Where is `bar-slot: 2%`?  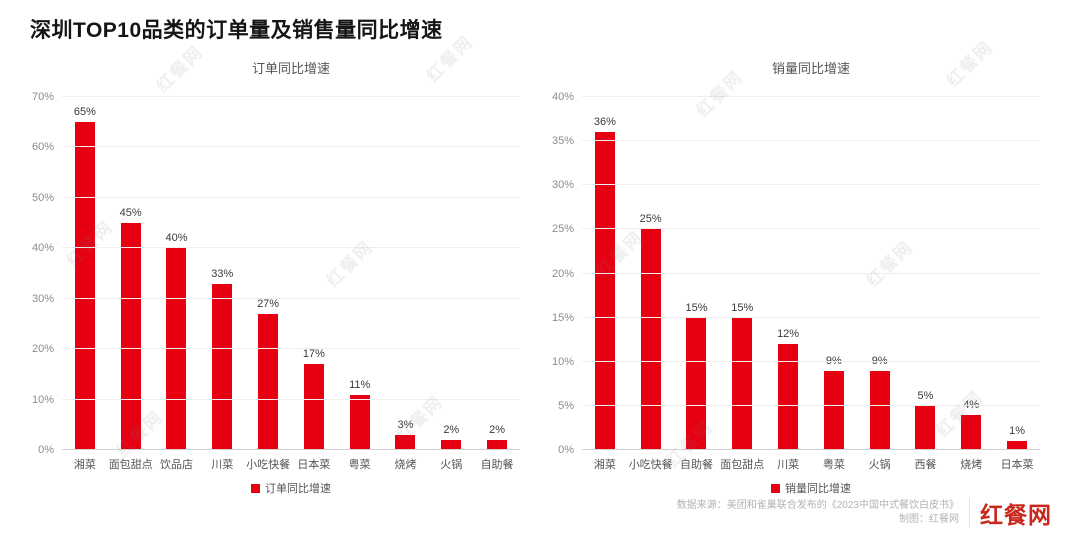 bar-slot: 2% is located at coordinates (451, 273).